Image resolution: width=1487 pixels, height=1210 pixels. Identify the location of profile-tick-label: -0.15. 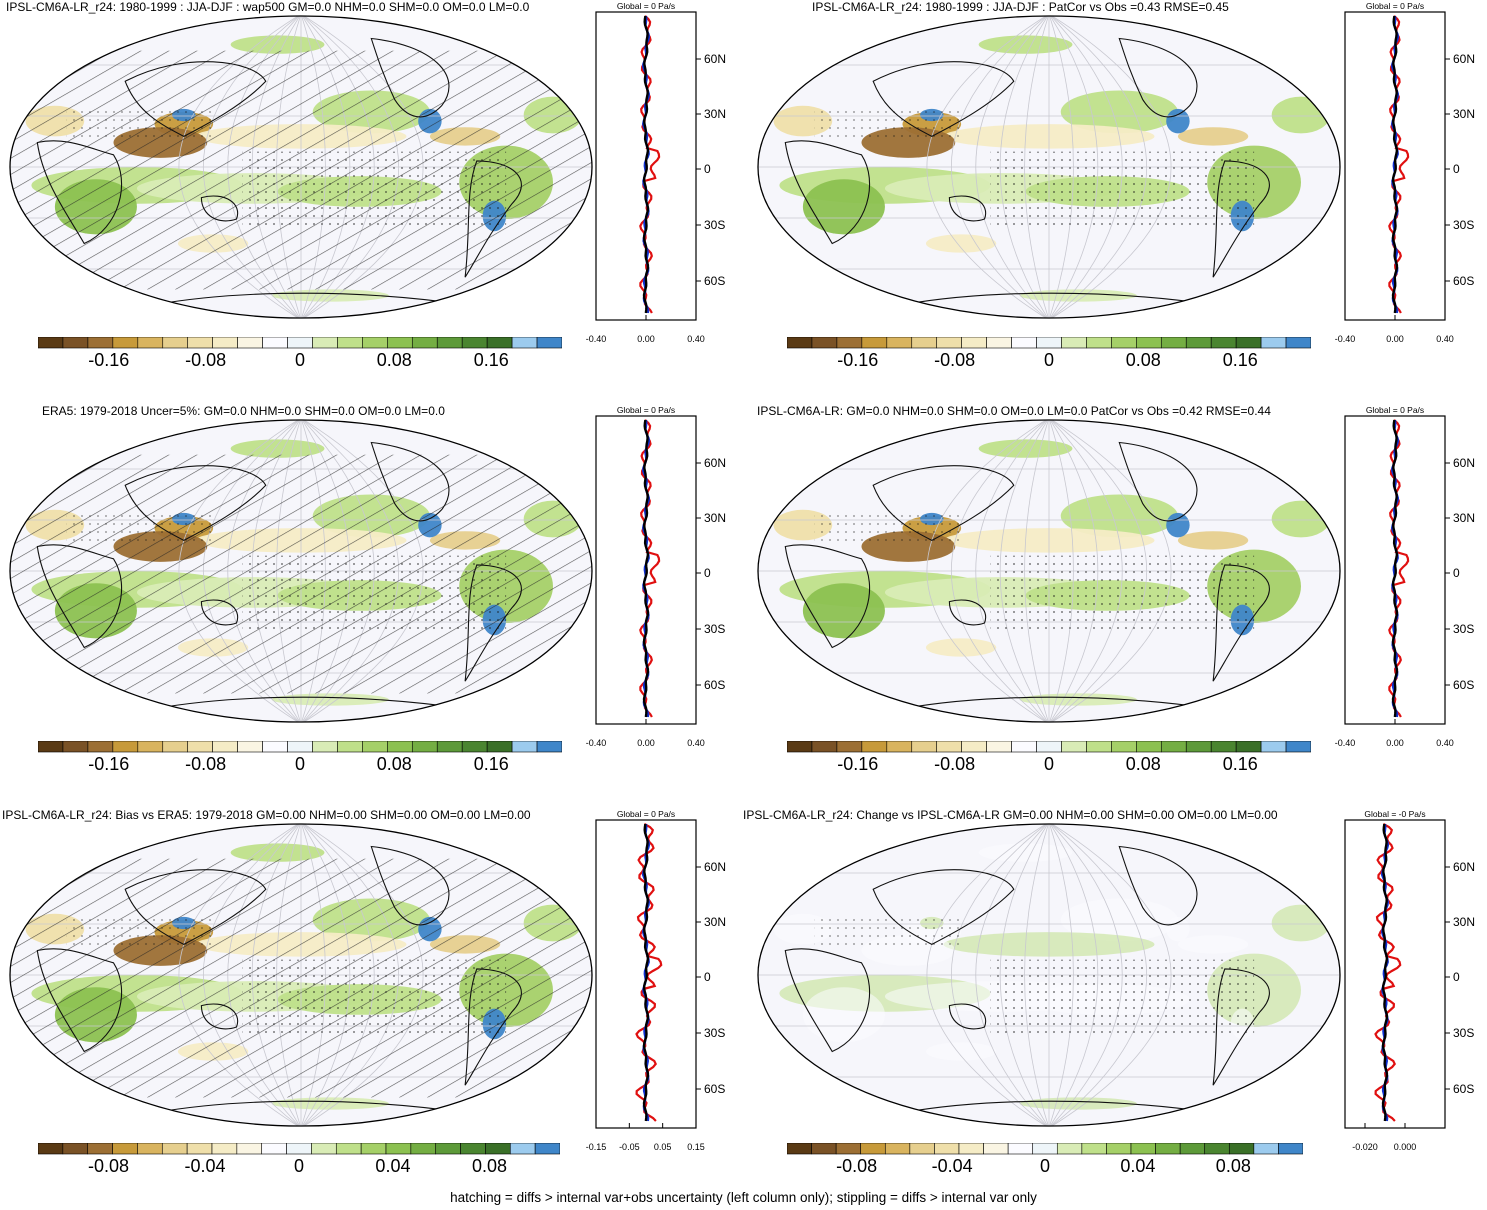
(596, 1147).